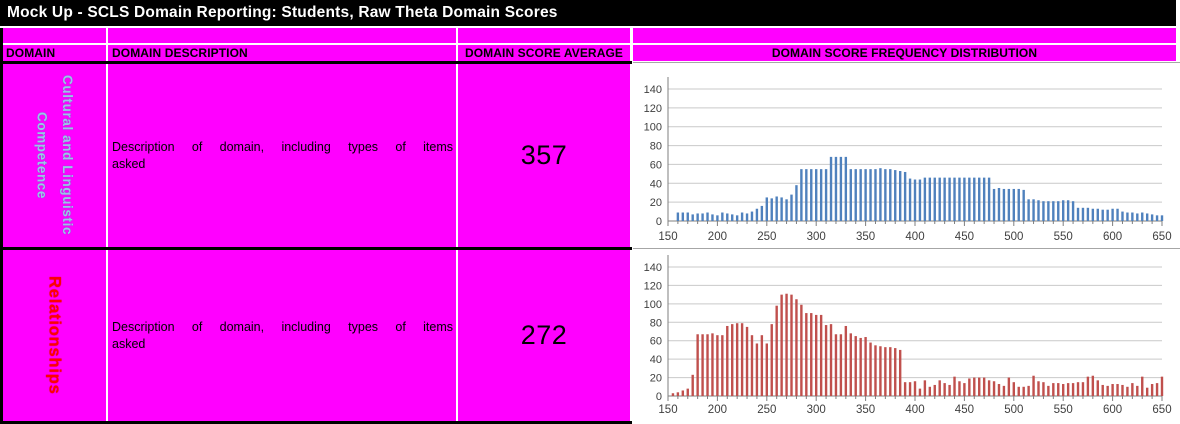  Describe the element at coordinates (316, 62) in the screenshot. I see `header-bottom-border` at that location.